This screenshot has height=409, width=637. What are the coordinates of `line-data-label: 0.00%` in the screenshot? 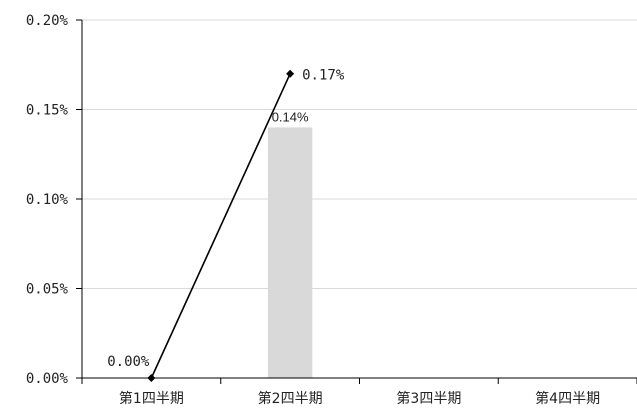 It's located at (128, 362).